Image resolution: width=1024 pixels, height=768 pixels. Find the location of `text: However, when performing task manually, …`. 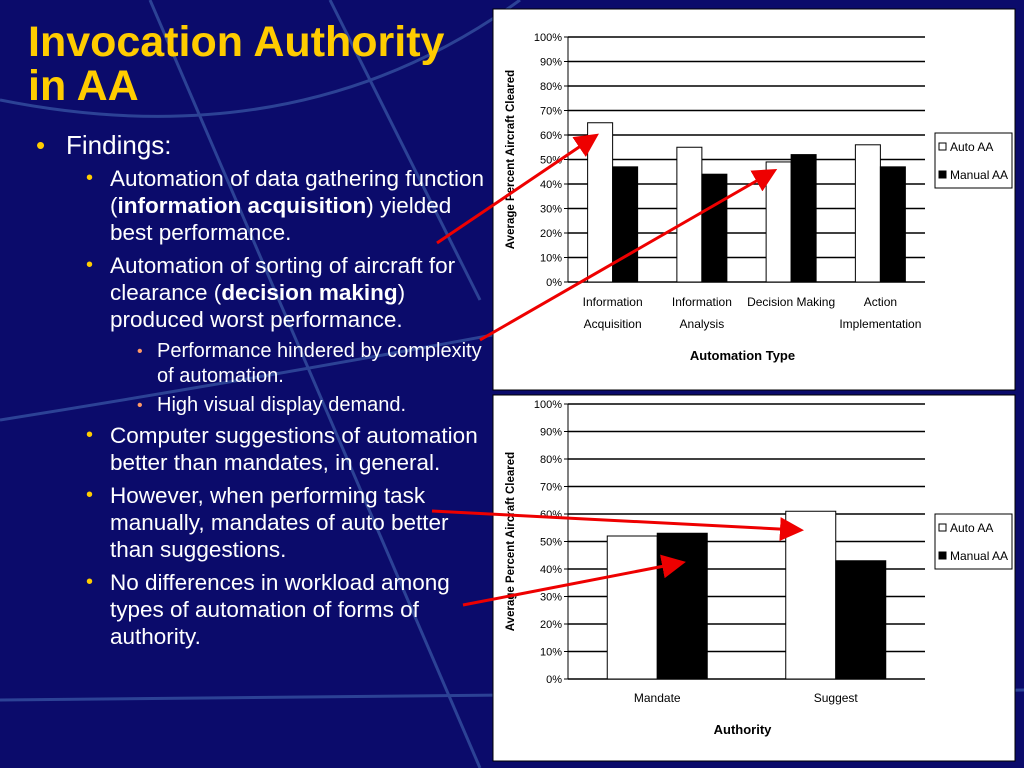

text: However, when performing task manually, … is located at coordinates (279, 522).